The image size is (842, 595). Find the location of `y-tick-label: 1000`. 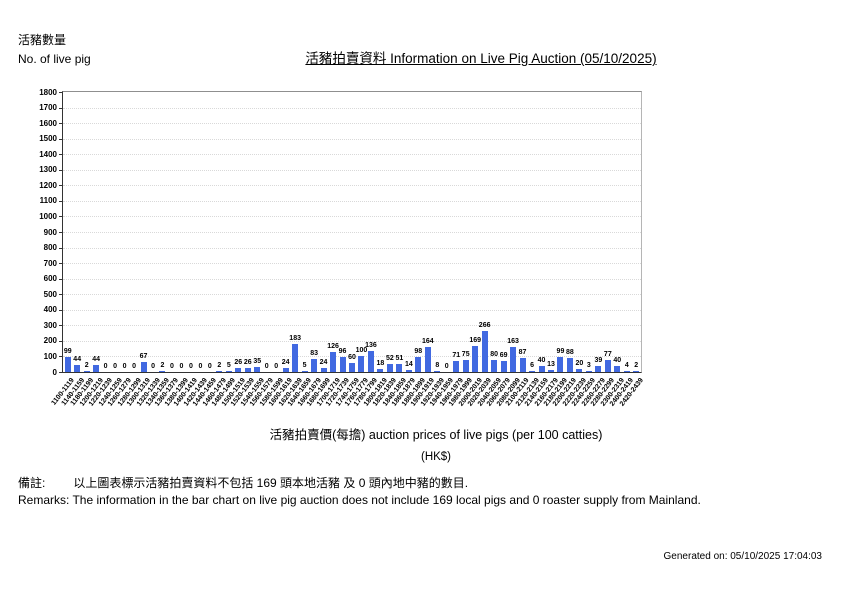

y-tick-label: 1000 is located at coordinates (48, 216).